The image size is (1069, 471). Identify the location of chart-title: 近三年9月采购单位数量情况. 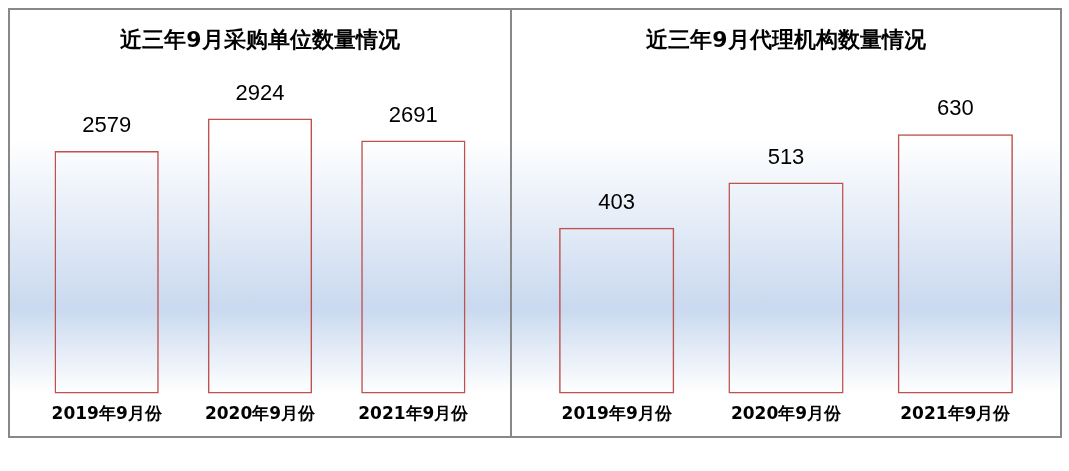
(260, 39).